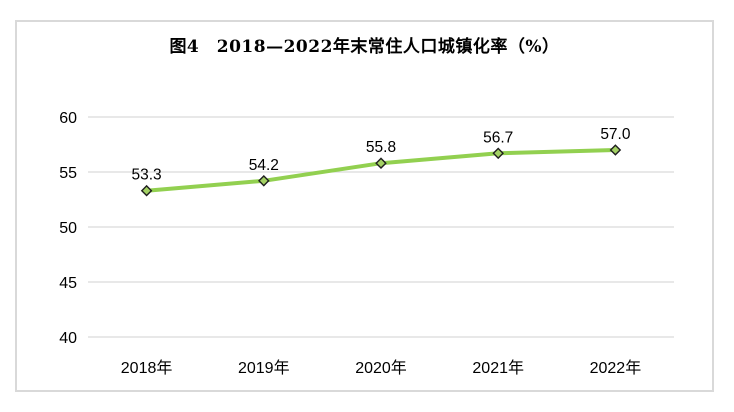 The height and width of the screenshot is (412, 734). Describe the element at coordinates (364, 47) in the screenshot. I see `chart-title: 图4 2018—2022年末常住人口城镇化率（%）` at that location.